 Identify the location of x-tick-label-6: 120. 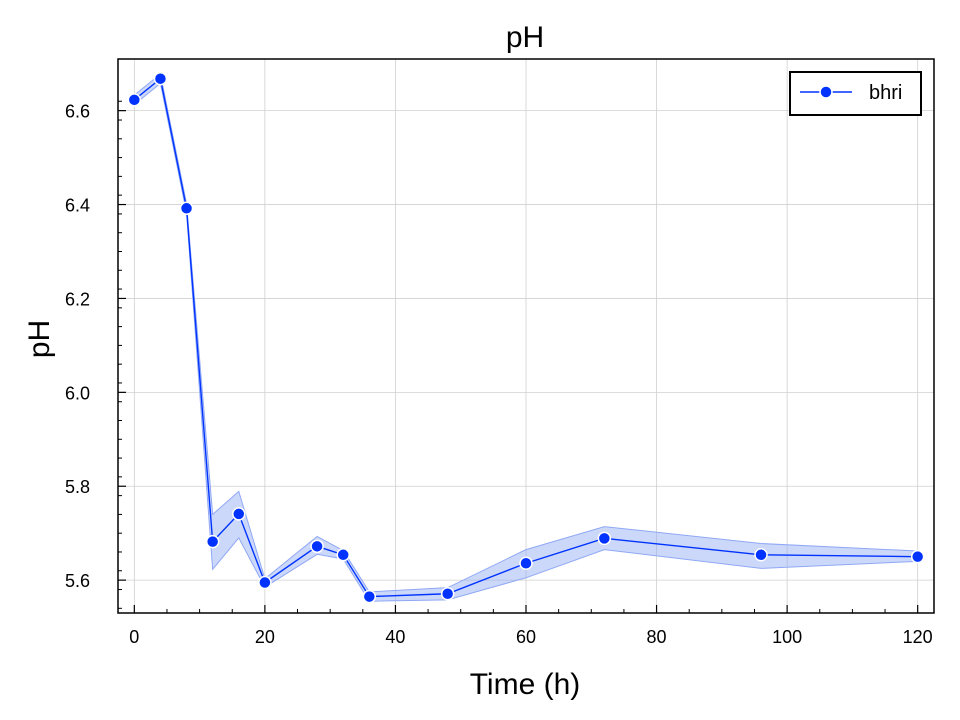
(918, 637).